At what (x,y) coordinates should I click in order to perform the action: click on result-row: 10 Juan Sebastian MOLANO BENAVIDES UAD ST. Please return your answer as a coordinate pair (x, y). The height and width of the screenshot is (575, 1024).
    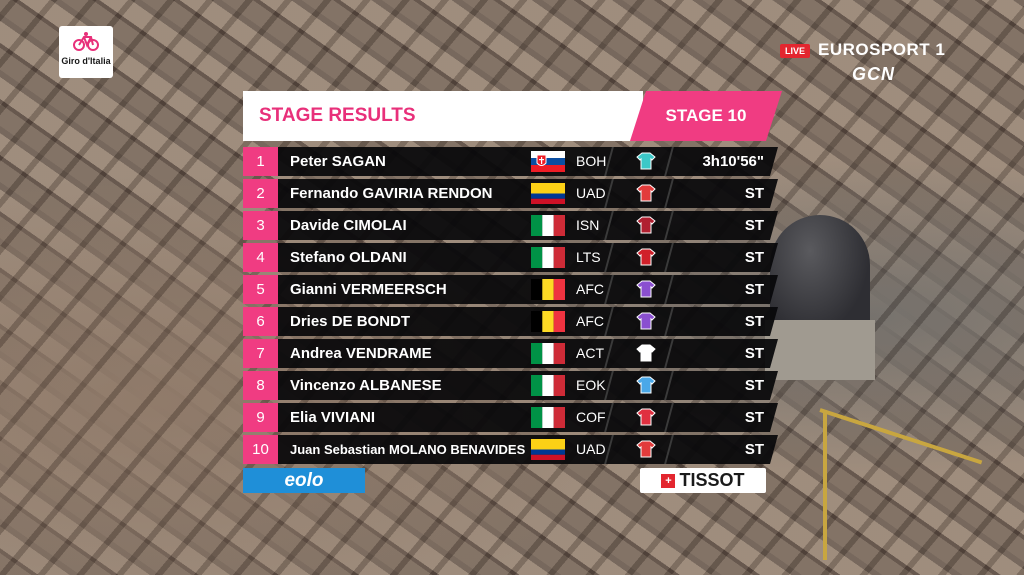
    Looking at the image, I should click on (513, 449).